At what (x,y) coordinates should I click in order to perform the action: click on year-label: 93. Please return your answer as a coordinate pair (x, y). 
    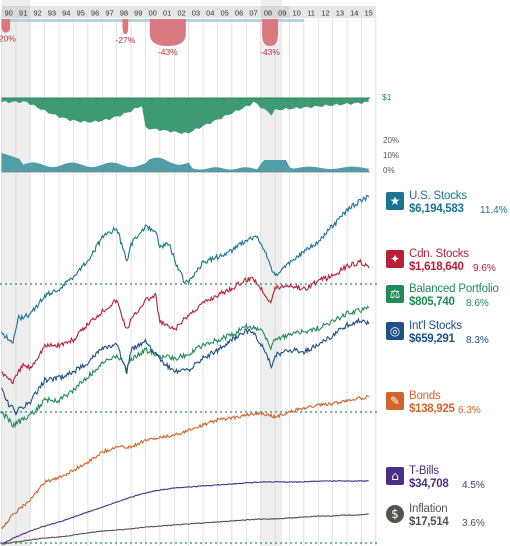
    Looking at the image, I should click on (52, 13).